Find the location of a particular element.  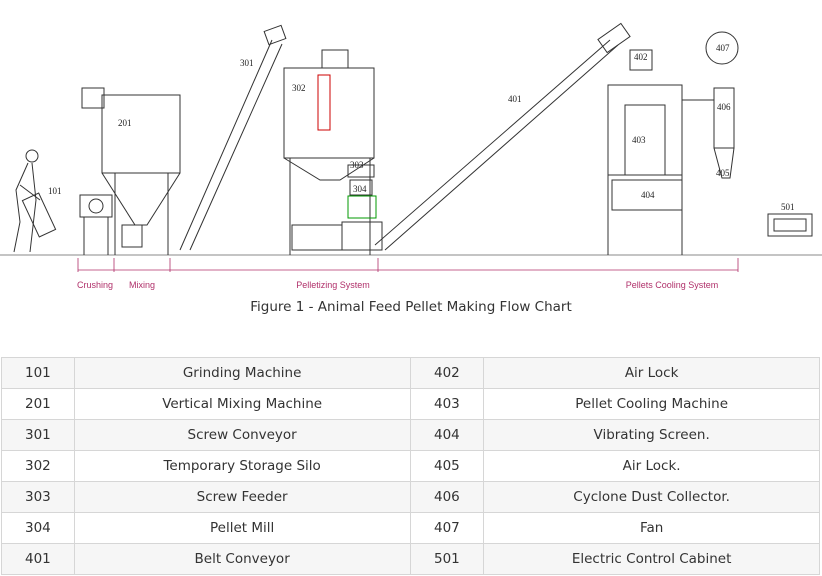

component-name: Pellet Cooling Machine is located at coordinates (651, 404).